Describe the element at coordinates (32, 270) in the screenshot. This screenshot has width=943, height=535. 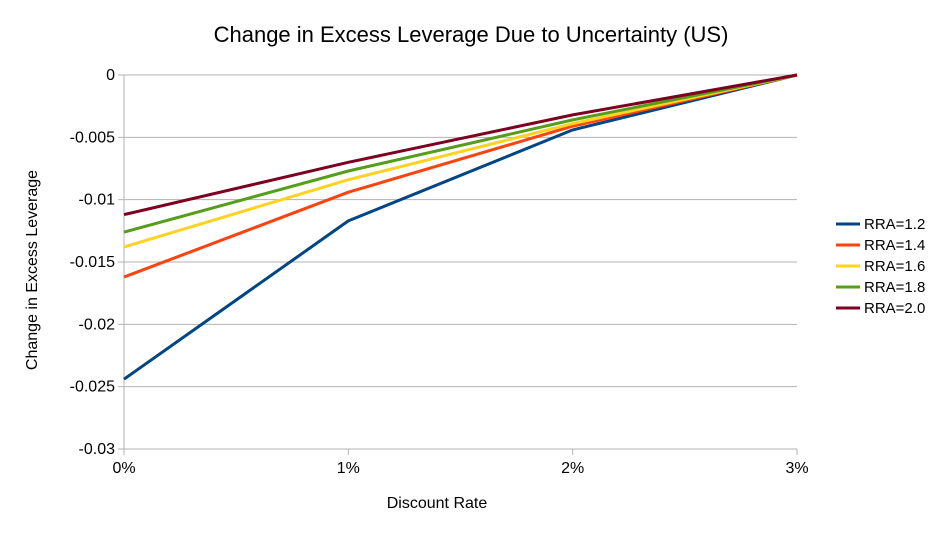
I see `y-axis-title: Change in Excess Leverage` at that location.